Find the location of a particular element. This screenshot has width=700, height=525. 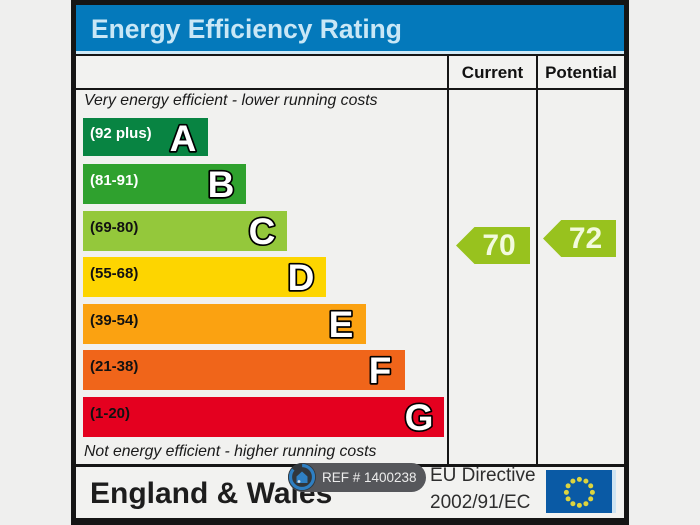

svg-text: C is located at coordinates (262, 231).